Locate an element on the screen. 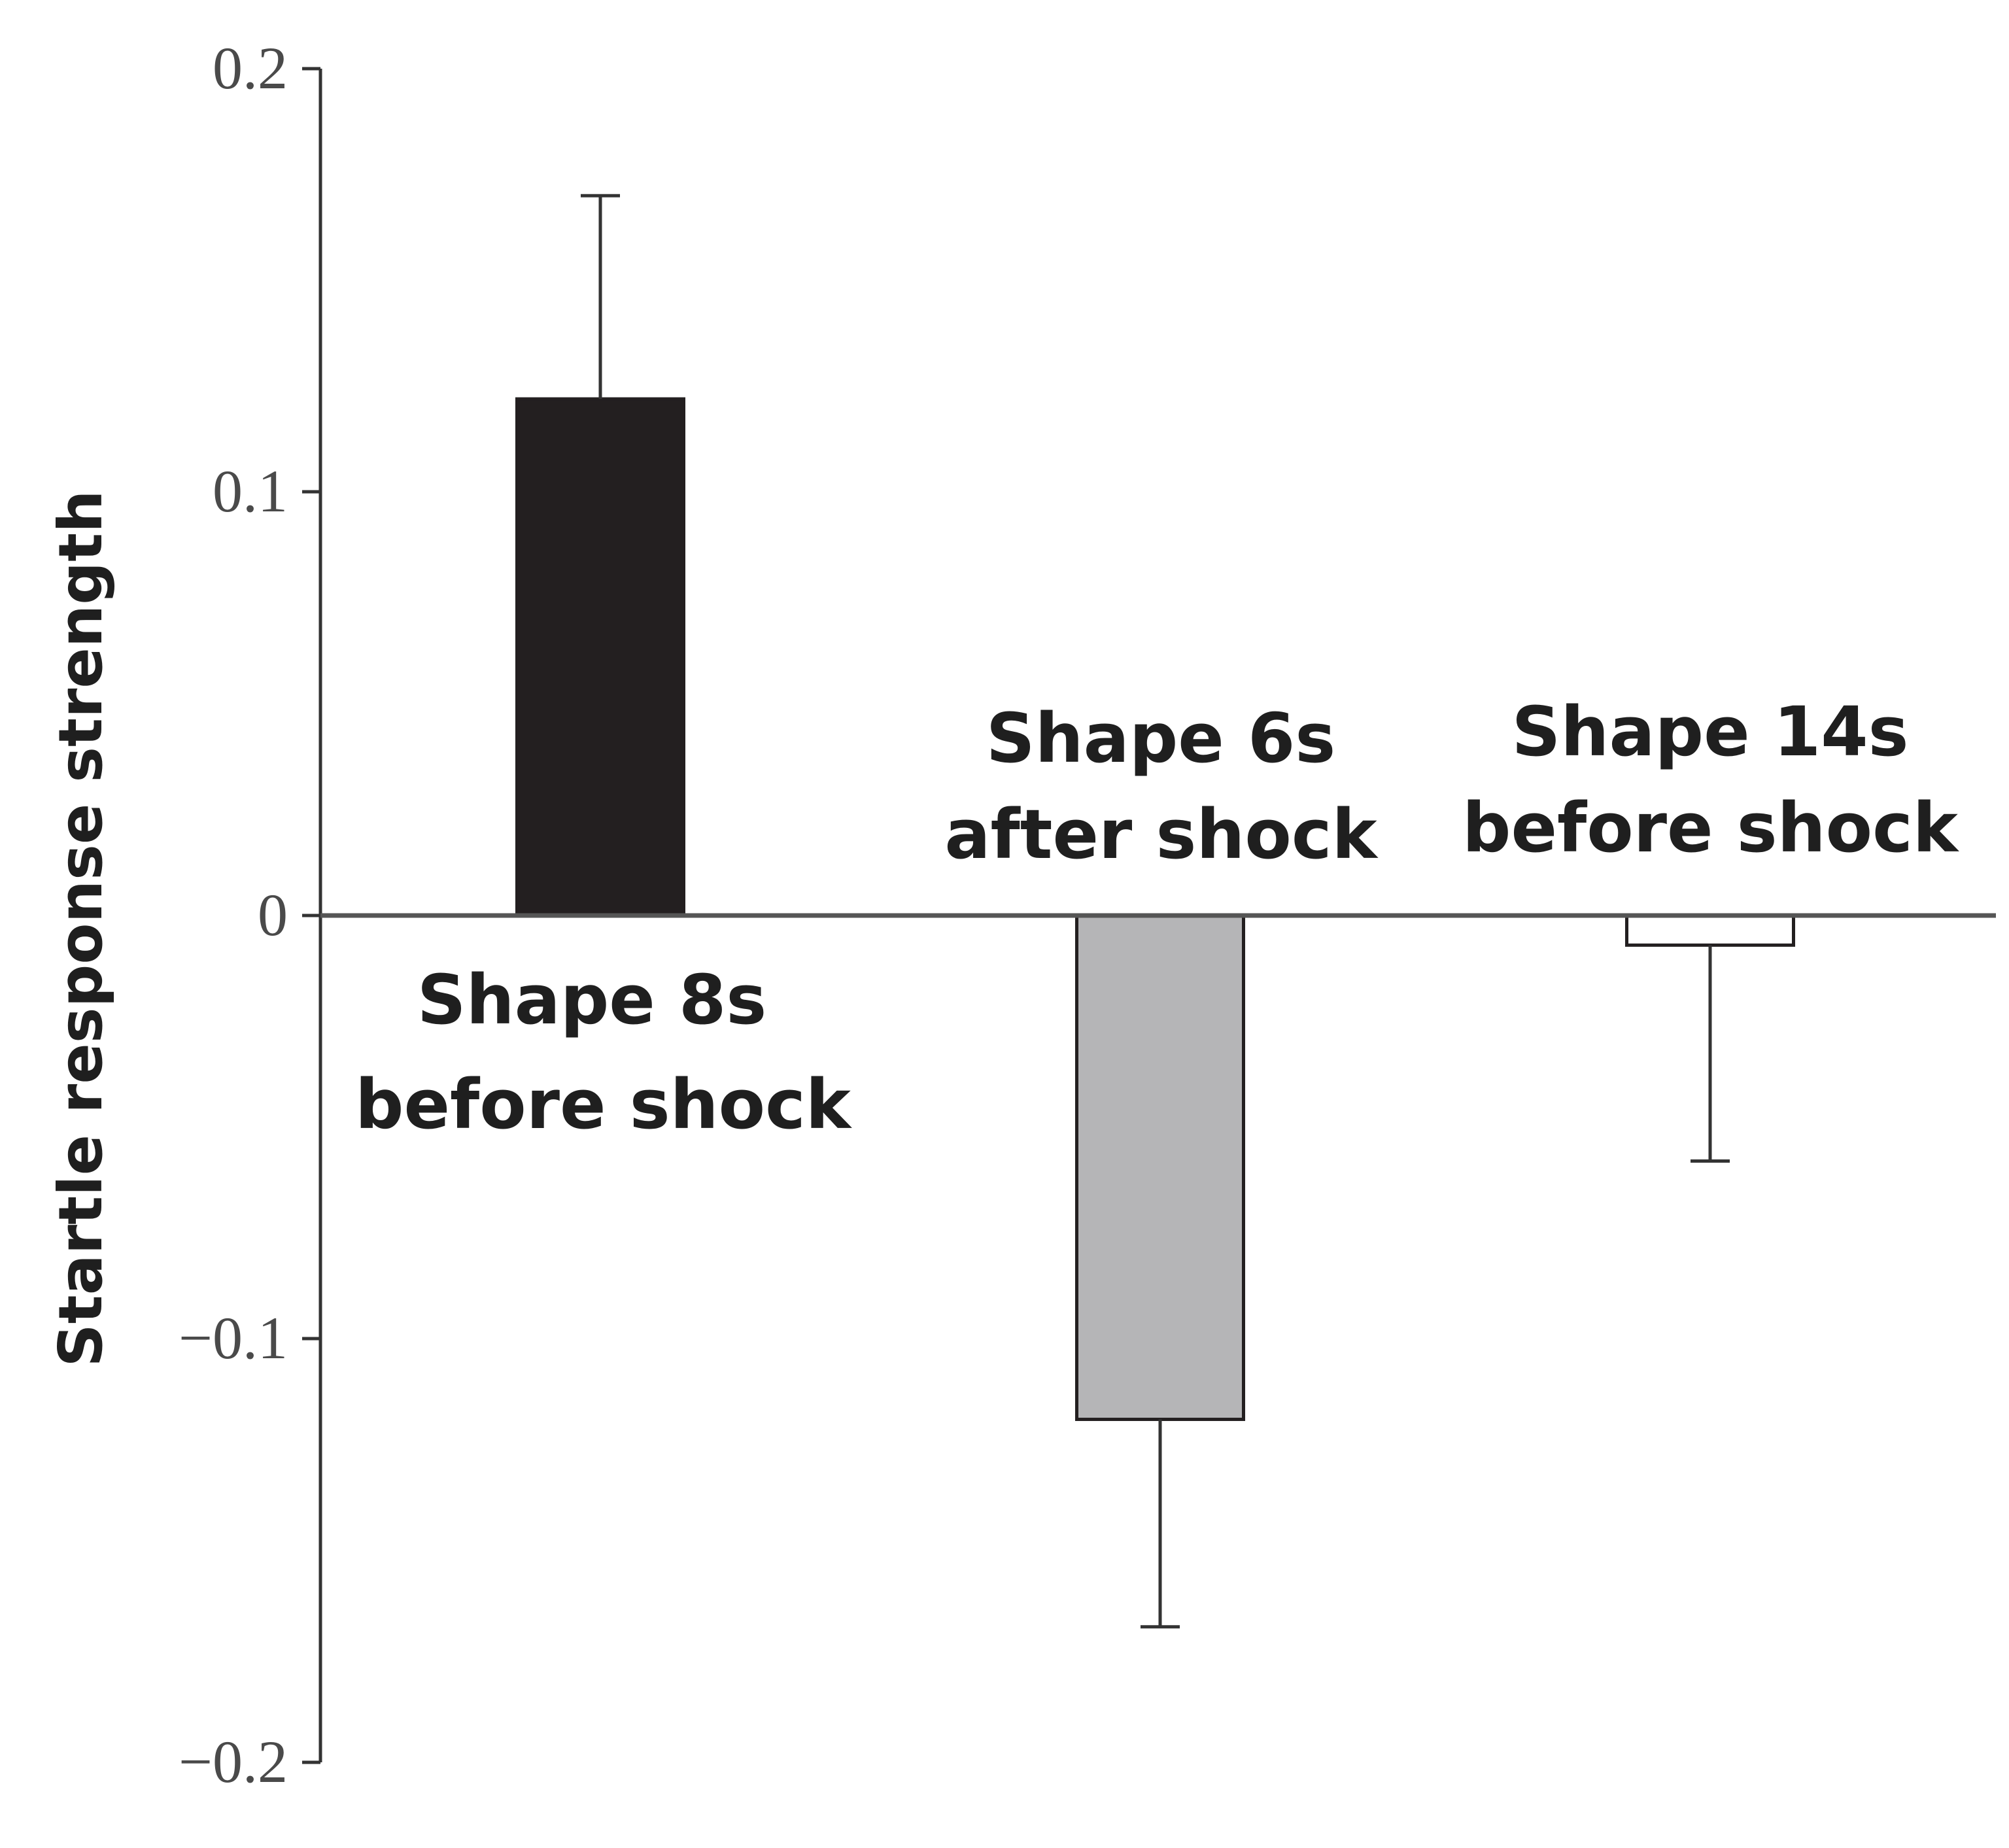  bar-shape-6s-after-shock is located at coordinates (1160, 1168).